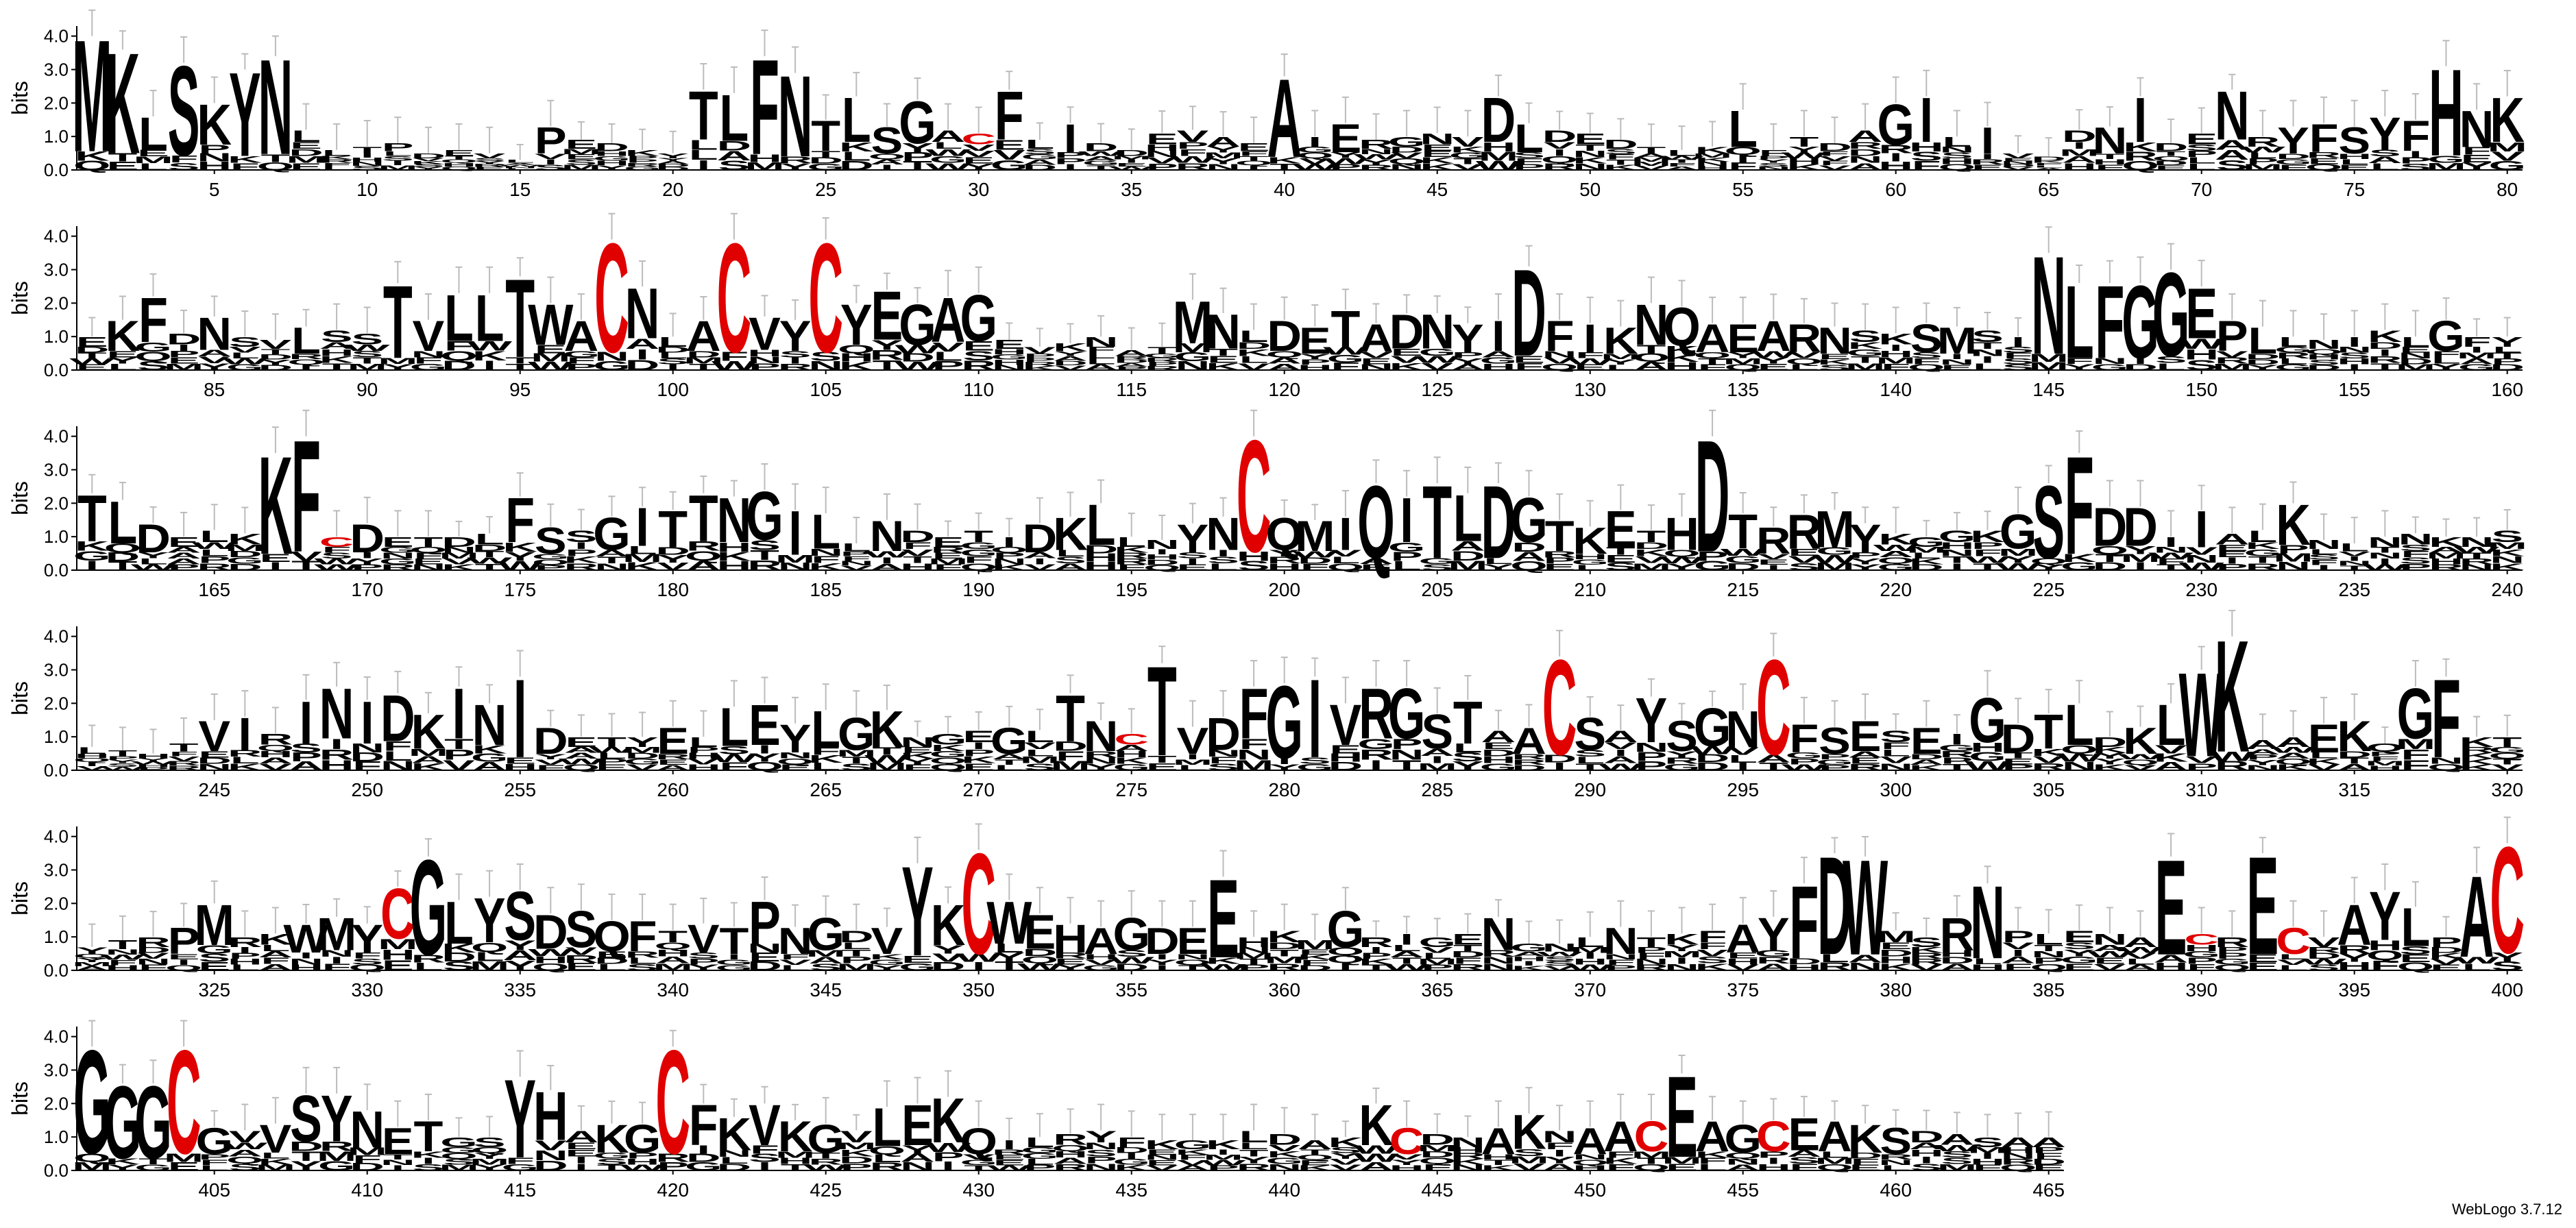  Describe the element at coordinates (214, 389) in the screenshot. I see `x-tick-label: 85` at that location.